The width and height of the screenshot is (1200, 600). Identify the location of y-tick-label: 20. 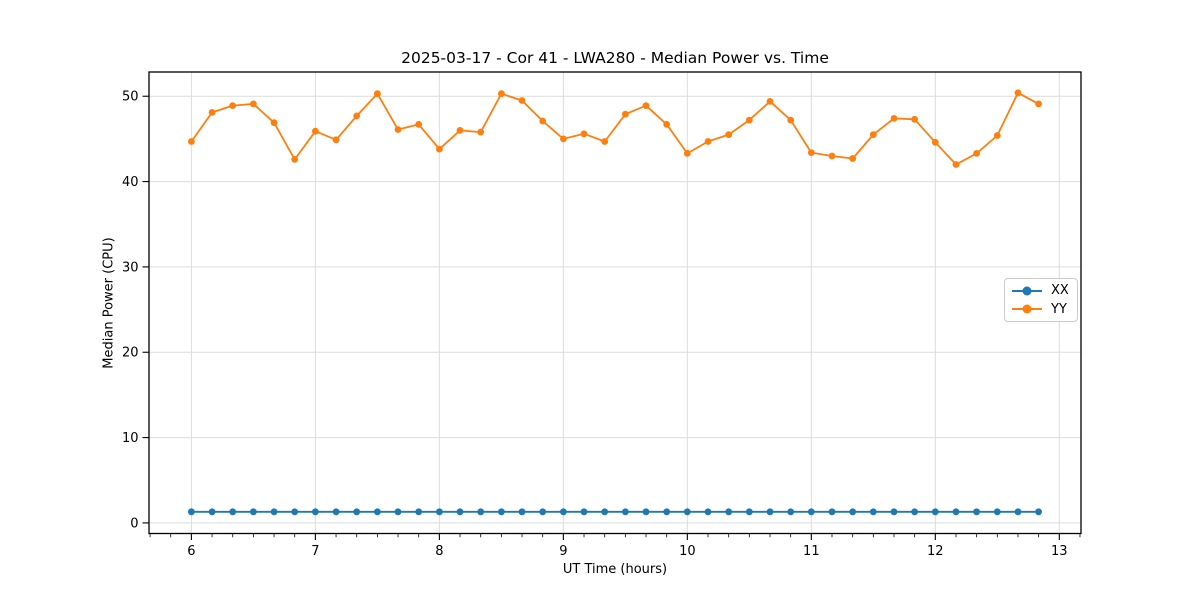
(130, 353).